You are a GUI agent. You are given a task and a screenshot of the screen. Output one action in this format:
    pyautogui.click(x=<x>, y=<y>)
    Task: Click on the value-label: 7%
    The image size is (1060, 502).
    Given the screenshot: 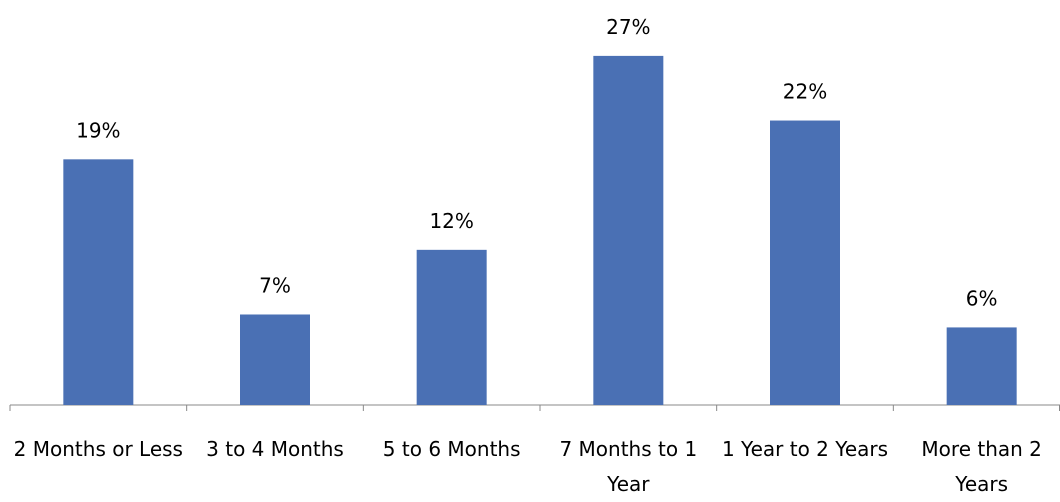 What is the action you would take?
    pyautogui.click(x=275, y=285)
    